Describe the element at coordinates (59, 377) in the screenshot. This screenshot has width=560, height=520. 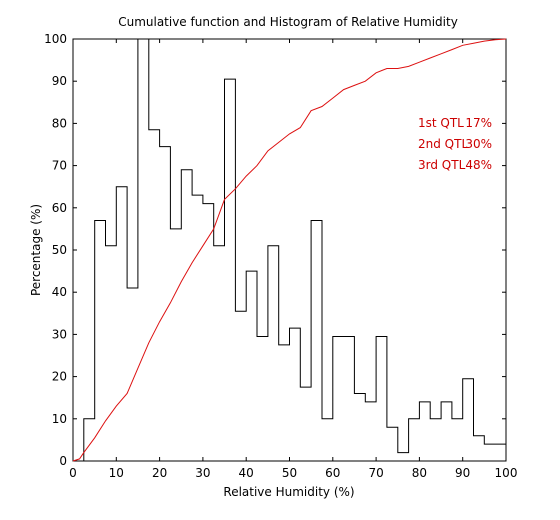
I see `y-tick-label: 20` at that location.